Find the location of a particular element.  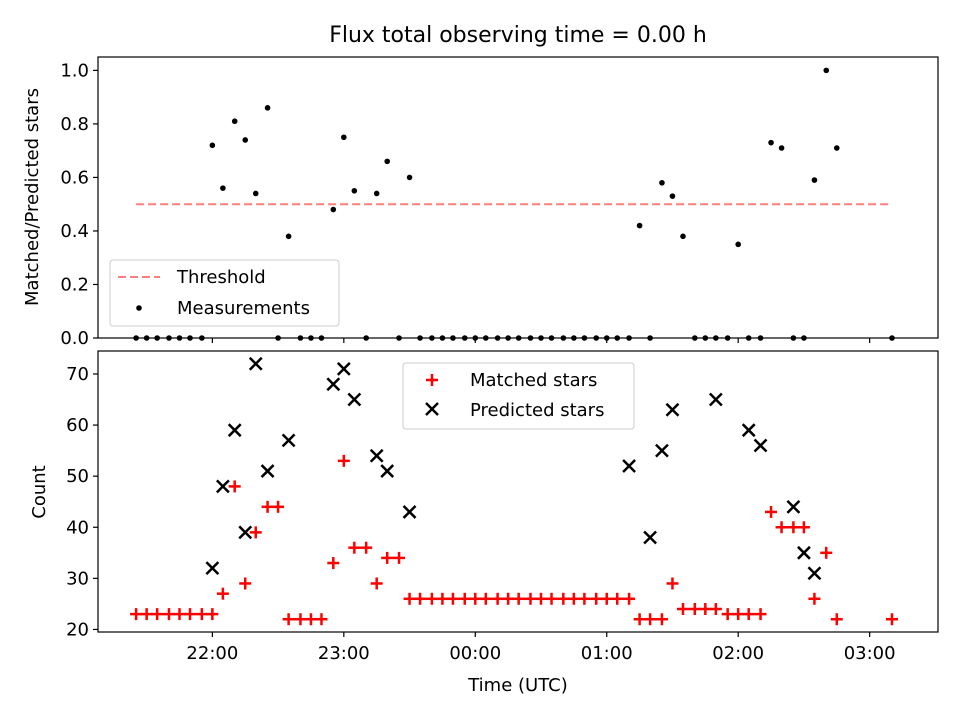

bottom-y-axis-label: Count is located at coordinates (39, 491).